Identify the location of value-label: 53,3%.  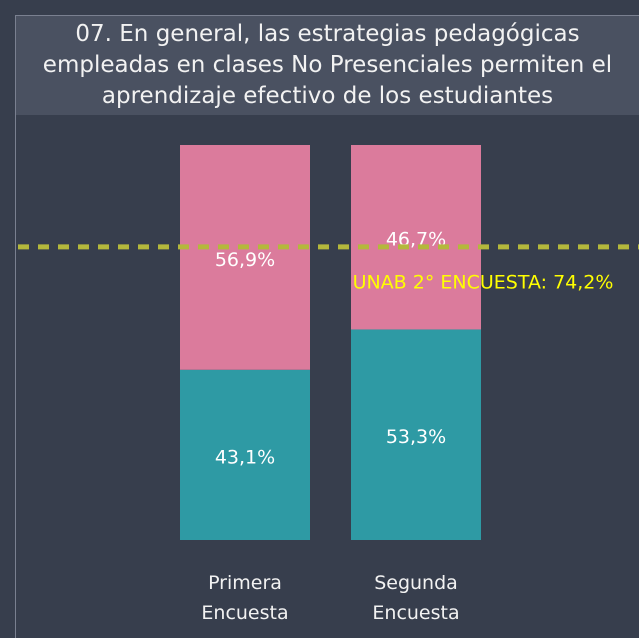
(416, 437).